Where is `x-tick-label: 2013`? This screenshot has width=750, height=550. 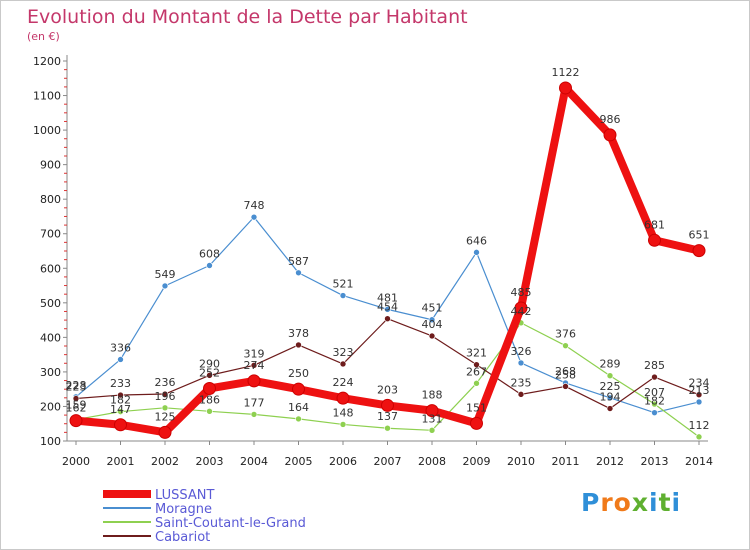 x-tick-label: 2013 is located at coordinates (655, 461).